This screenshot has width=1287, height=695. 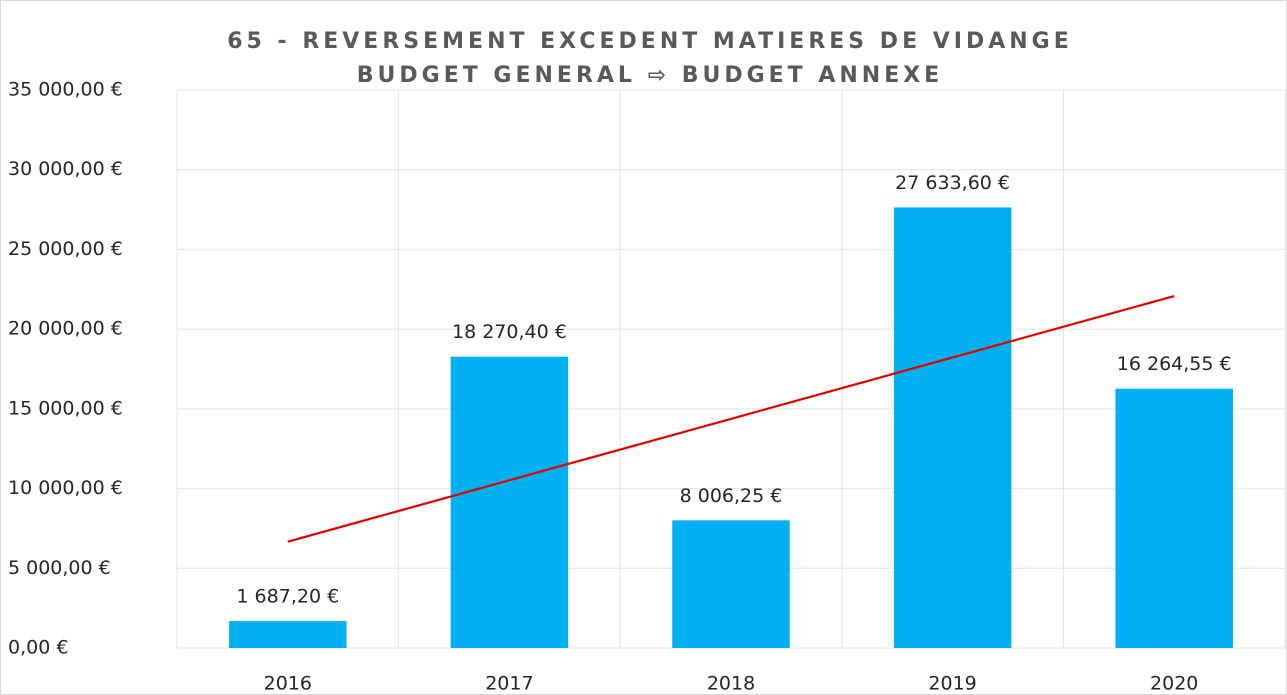 What do you see at coordinates (952, 684) in the screenshot?
I see `x-tick-label: 2019` at bounding box center [952, 684].